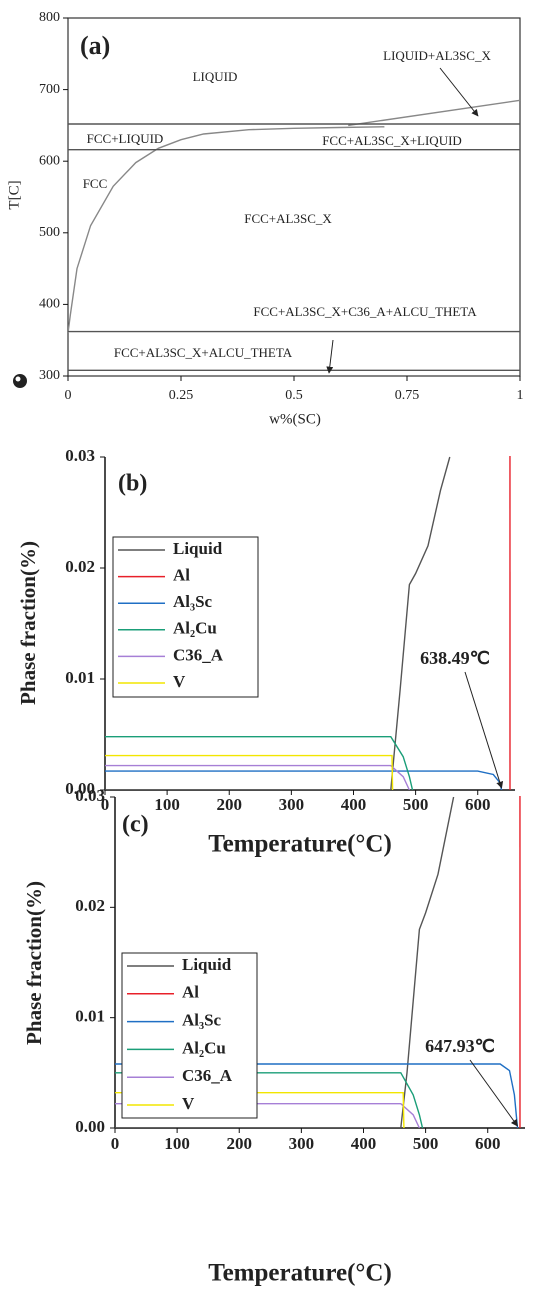  What do you see at coordinates (49, 375) in the screenshot?
I see `y-tick-label: 300` at bounding box center [49, 375].